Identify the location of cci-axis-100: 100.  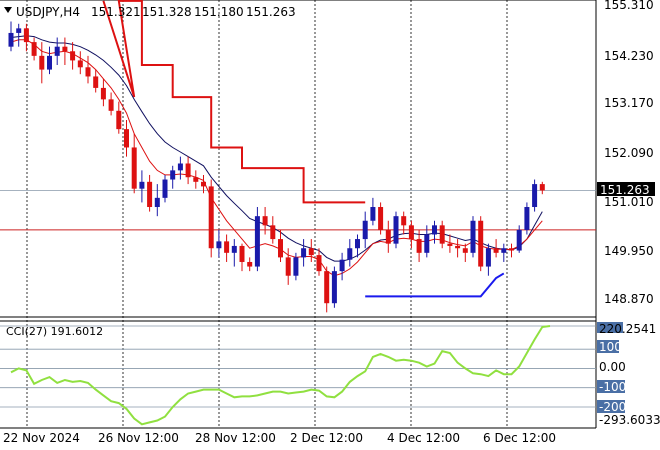
(610, 347).